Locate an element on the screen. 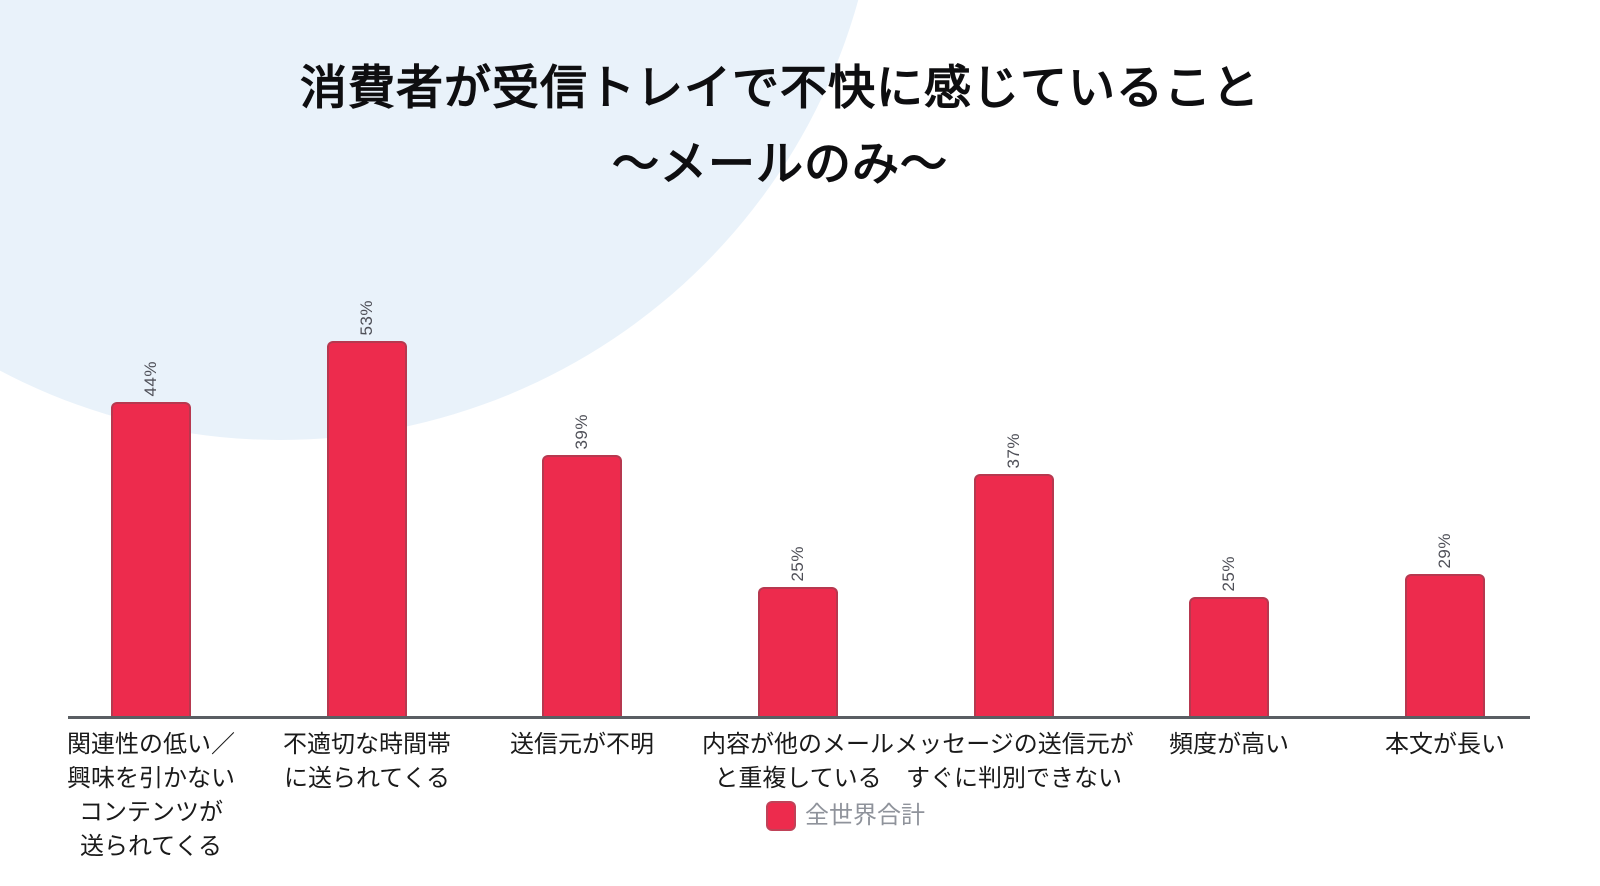  chart-title-line2: ～メールのみ～ is located at coordinates (780, 163).